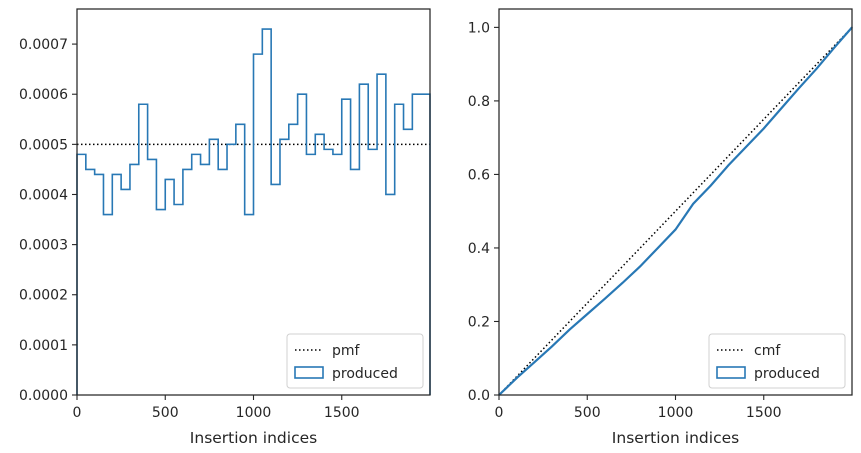 The width and height of the screenshot is (861, 453). Describe the element at coordinates (767, 351) in the screenshot. I see `legend-label: cmf` at that location.